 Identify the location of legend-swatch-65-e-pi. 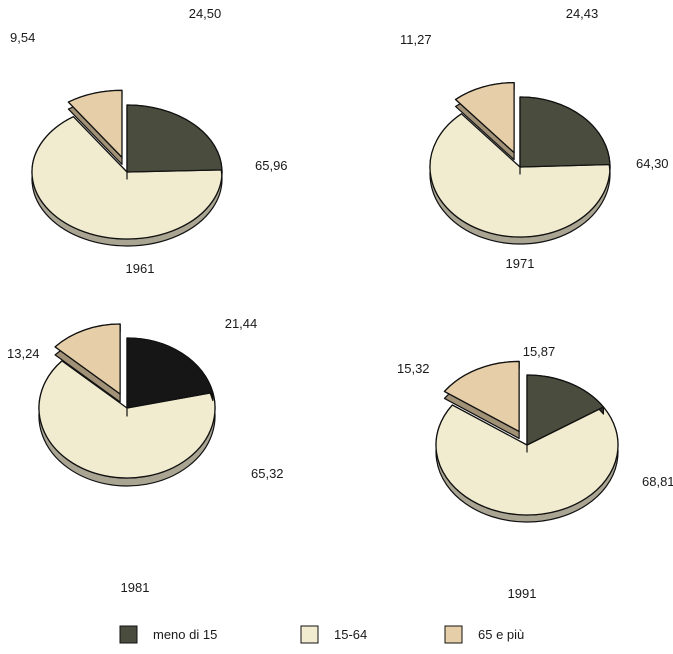
(453, 634).